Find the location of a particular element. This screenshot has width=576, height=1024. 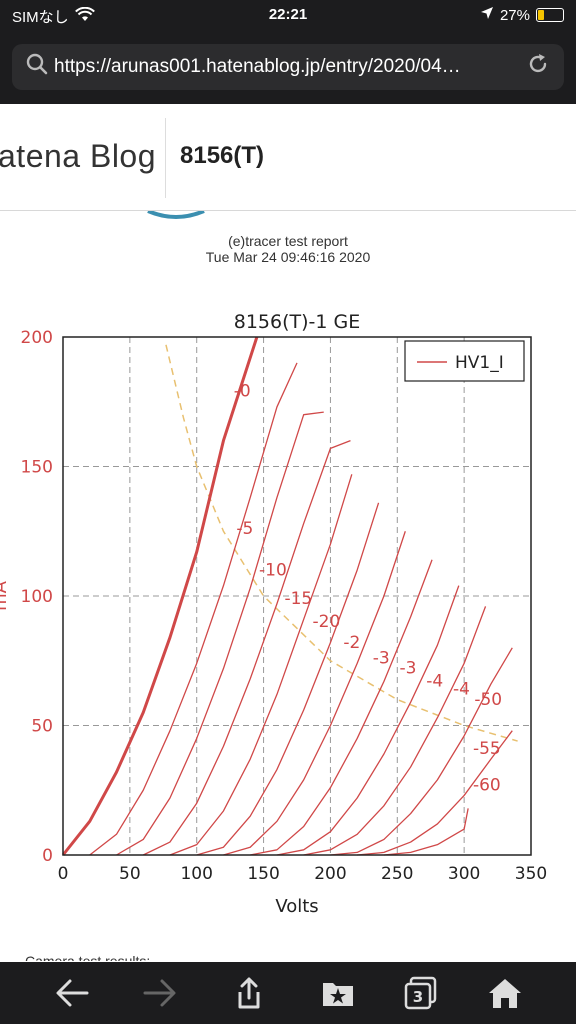

share-button is located at coordinates (249, 993).